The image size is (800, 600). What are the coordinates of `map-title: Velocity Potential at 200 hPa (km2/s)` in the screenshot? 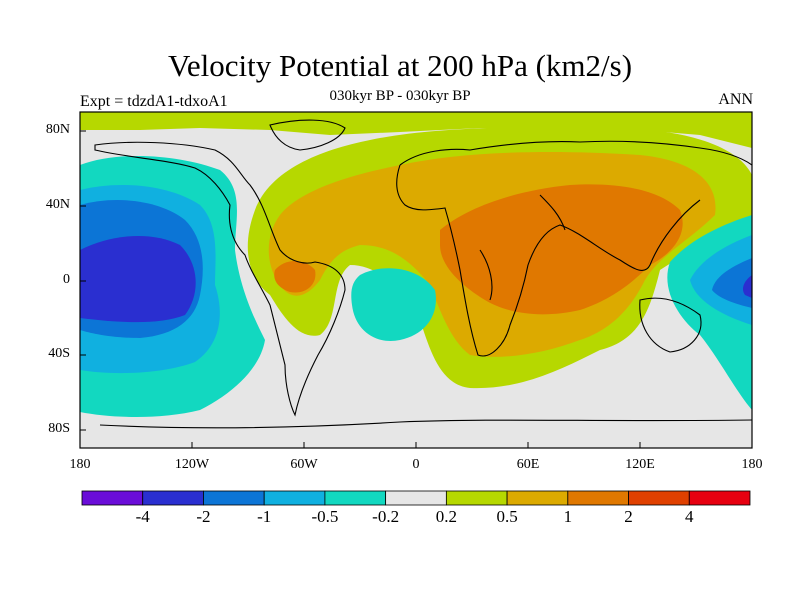 It's located at (400, 65).